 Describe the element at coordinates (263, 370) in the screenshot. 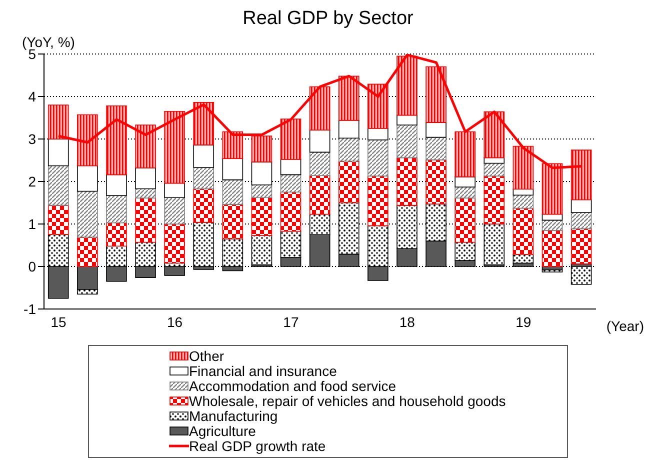

I see `legend-label: Financial and insurance` at that location.